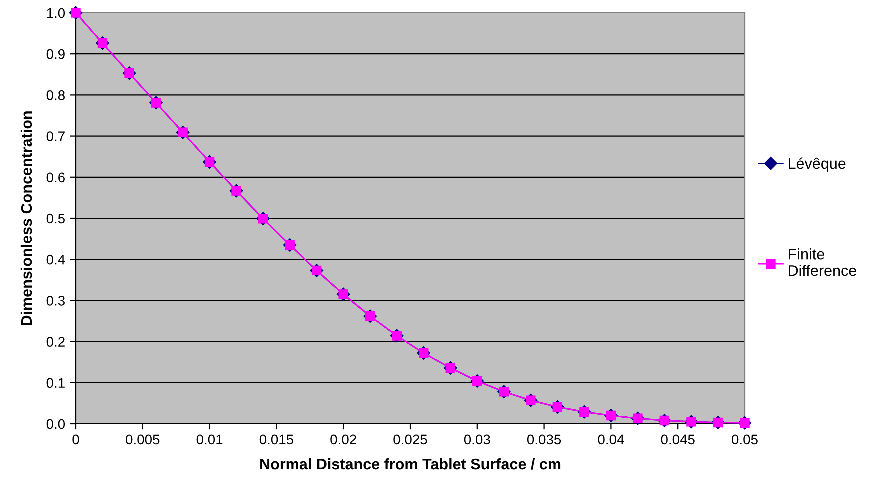  Describe the element at coordinates (55, 95) in the screenshot. I see `y-tick-label: 0.8` at that location.